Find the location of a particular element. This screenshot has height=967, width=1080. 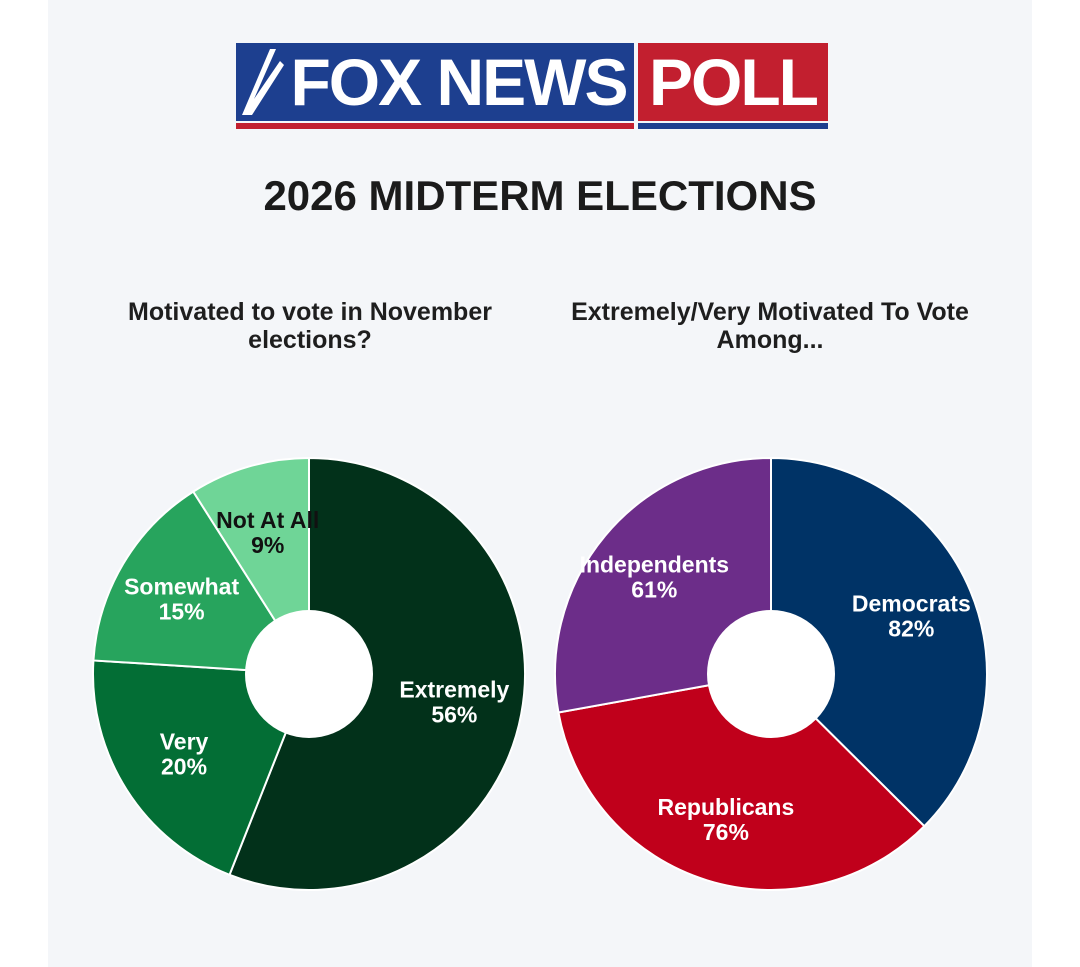

slice-label-republicans: Republicans 76% is located at coordinates (726, 819).